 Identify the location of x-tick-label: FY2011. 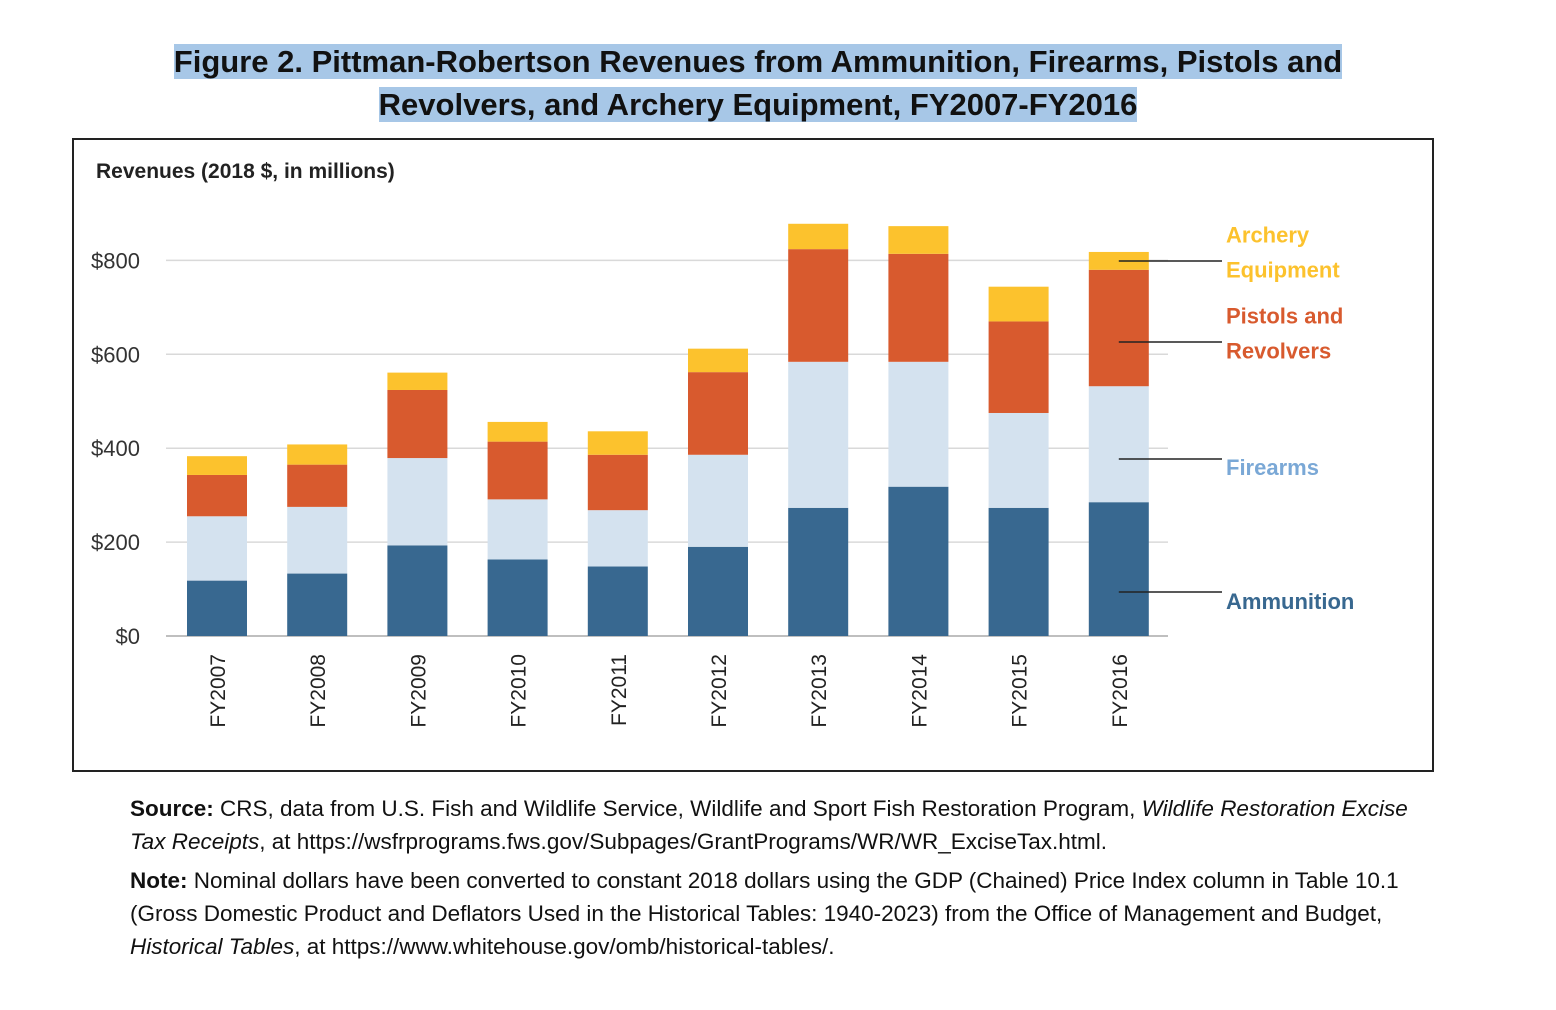
(619, 690).